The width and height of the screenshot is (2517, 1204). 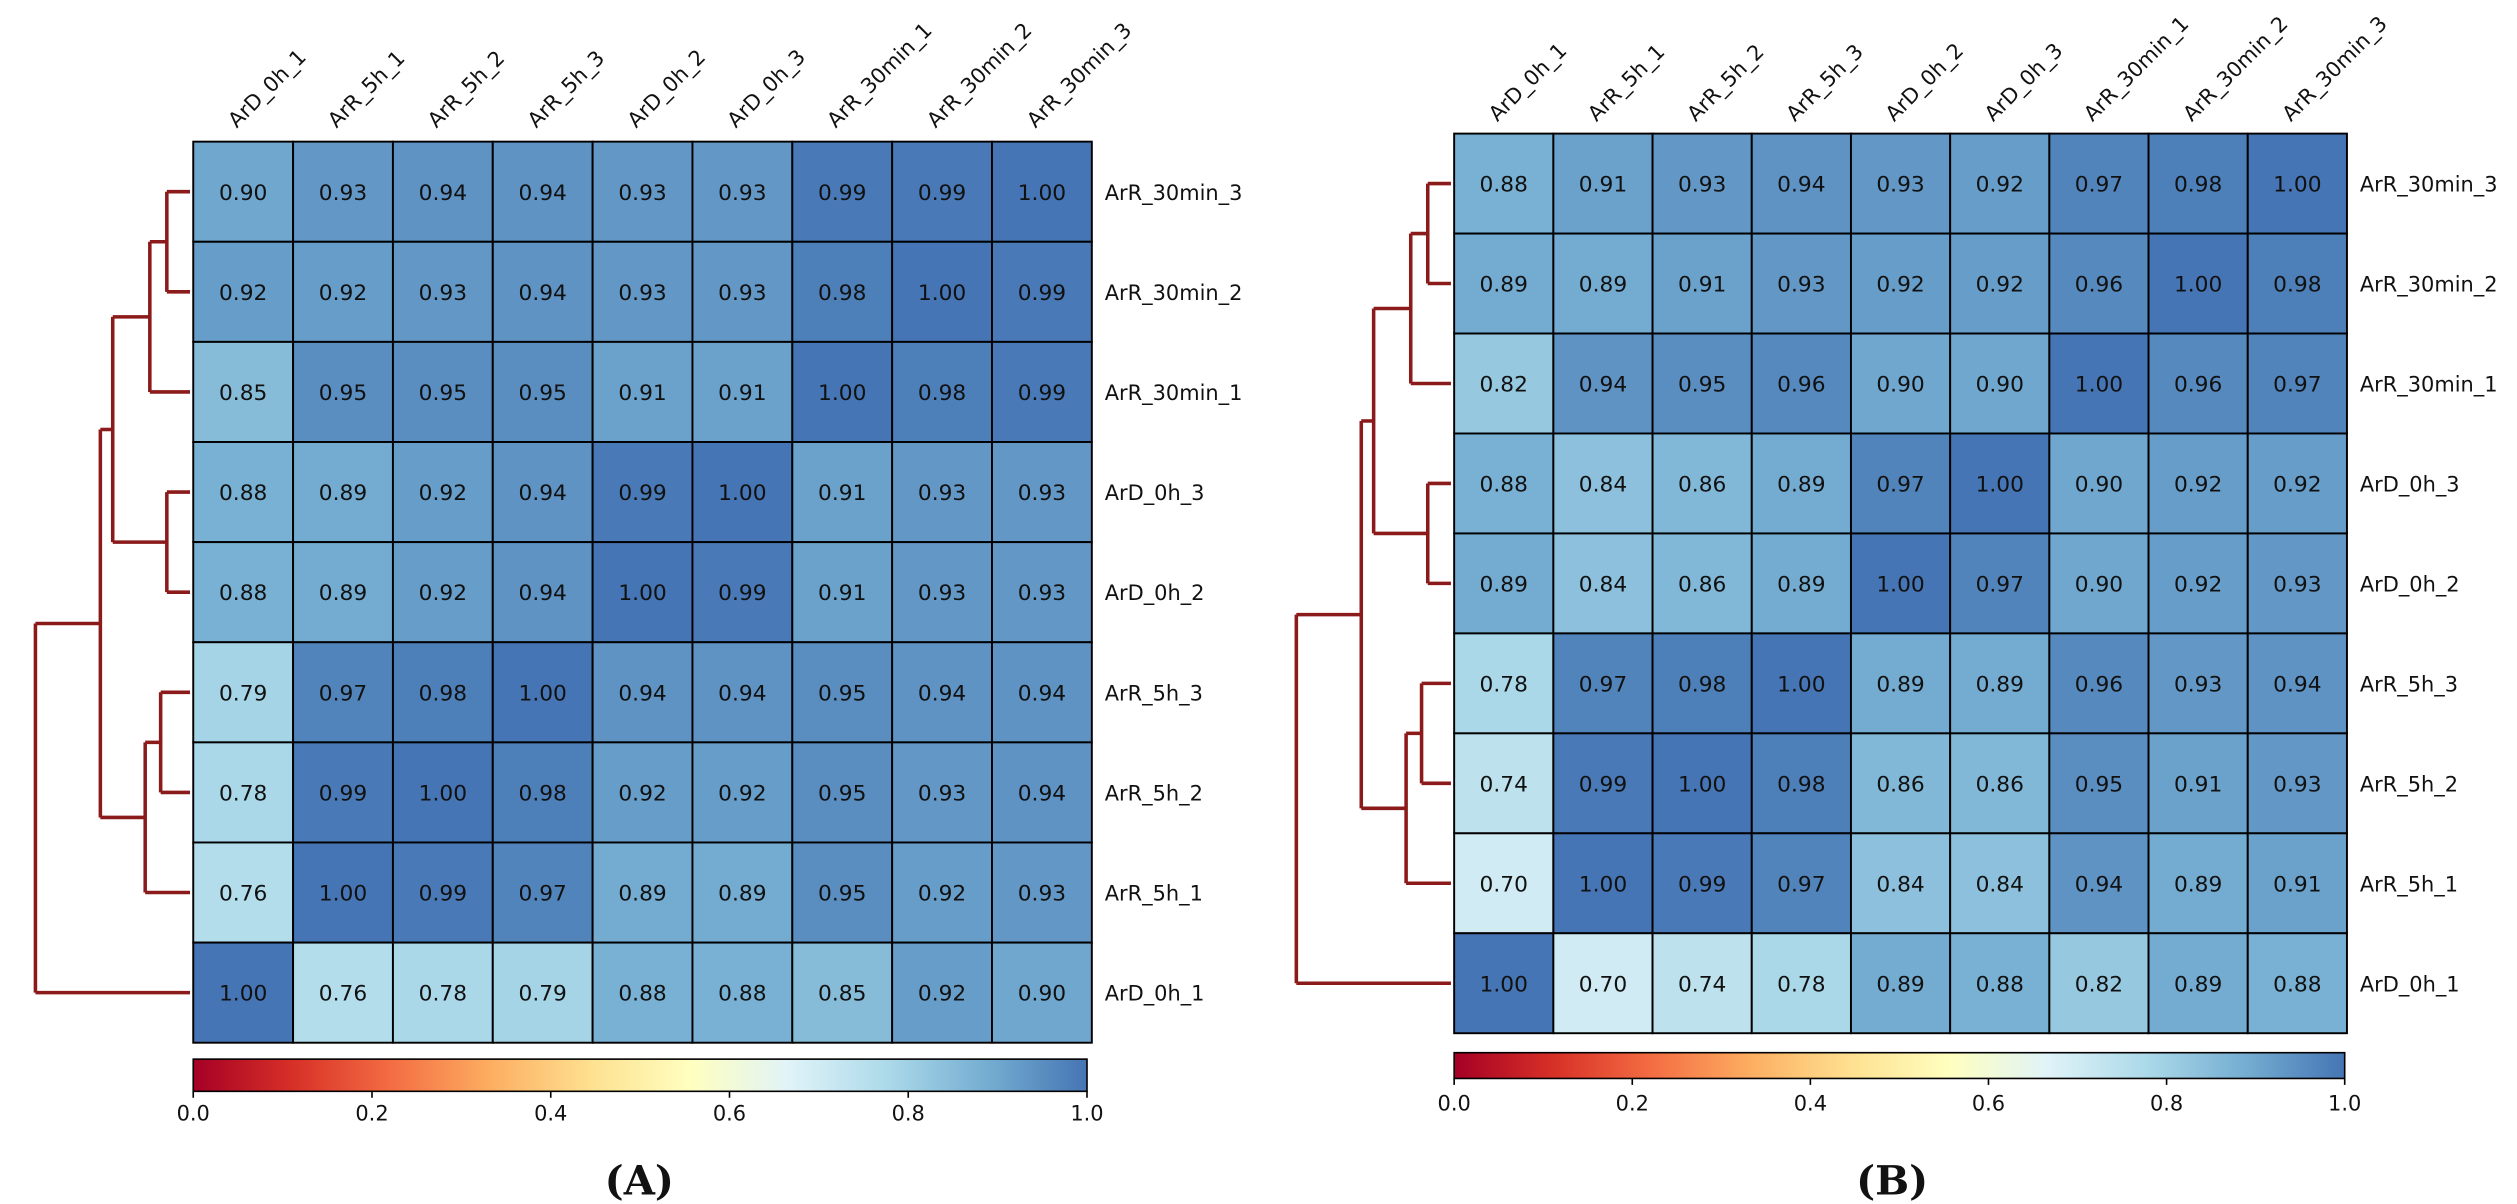 I want to click on row-label: ArR_30min_2, so click(x=1174, y=293).